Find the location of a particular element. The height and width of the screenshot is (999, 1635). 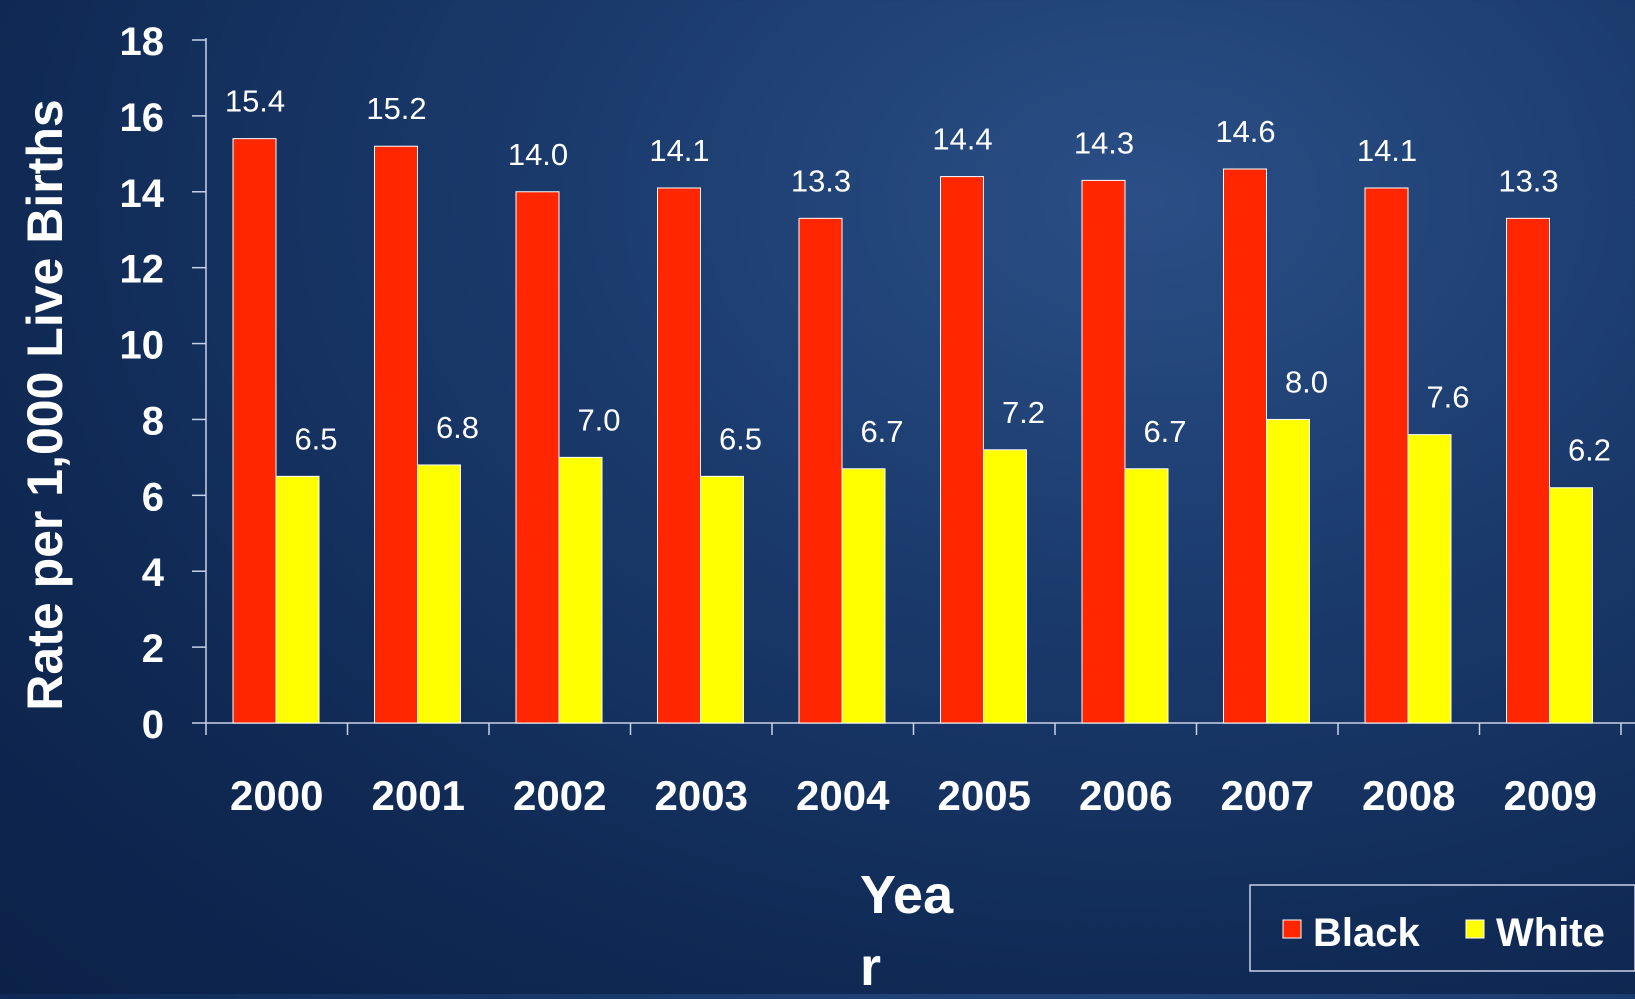

legend-swatch-white is located at coordinates (1475, 929).